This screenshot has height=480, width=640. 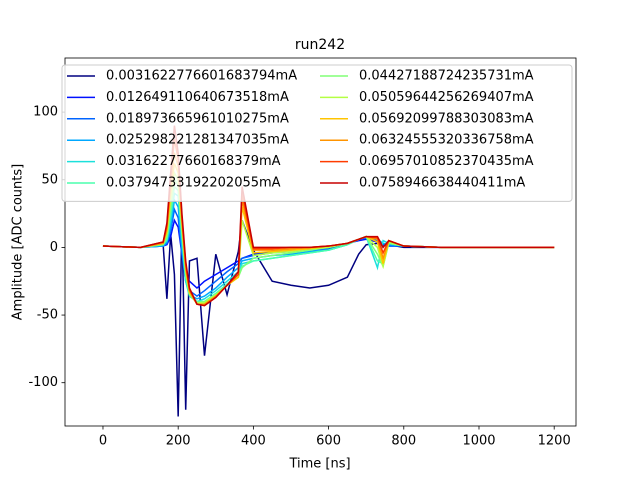 What do you see at coordinates (193, 183) in the screenshot?
I see `legend-label: 0.03794733192202055mA` at bounding box center [193, 183].